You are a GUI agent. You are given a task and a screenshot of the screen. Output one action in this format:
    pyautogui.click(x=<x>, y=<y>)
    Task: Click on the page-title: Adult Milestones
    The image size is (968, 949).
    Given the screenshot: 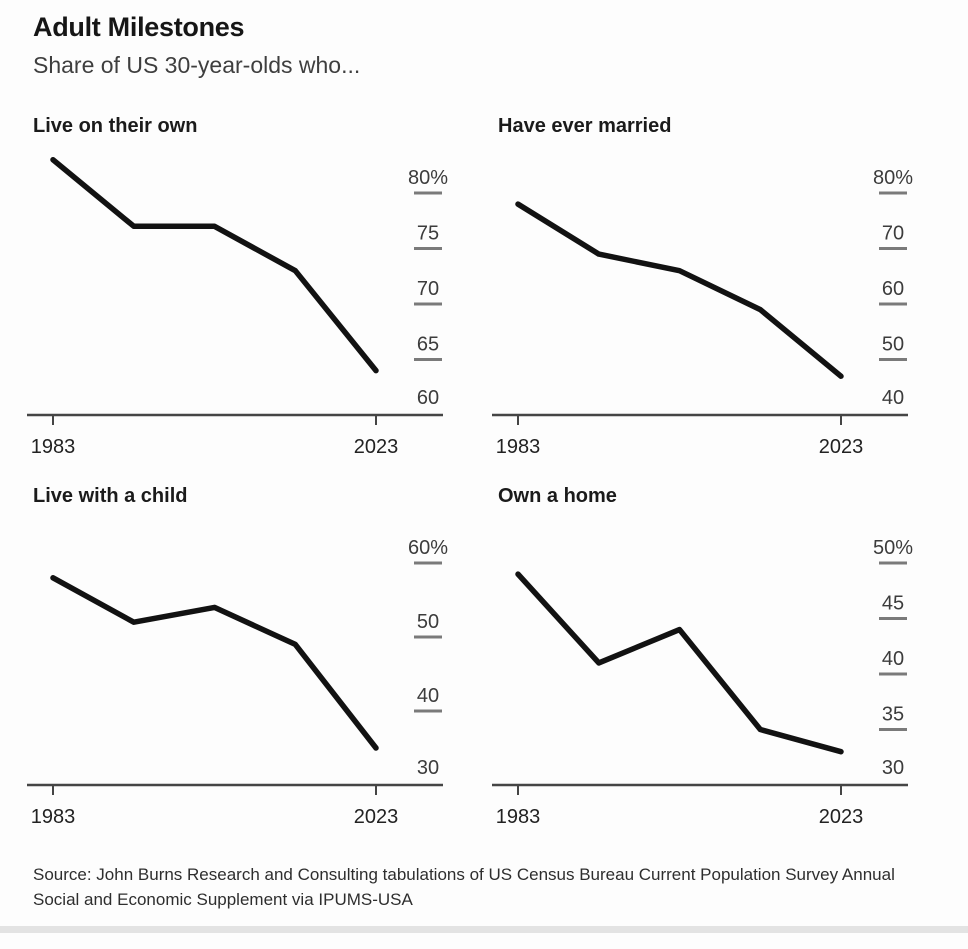 What is the action you would take?
    pyautogui.click(x=139, y=27)
    